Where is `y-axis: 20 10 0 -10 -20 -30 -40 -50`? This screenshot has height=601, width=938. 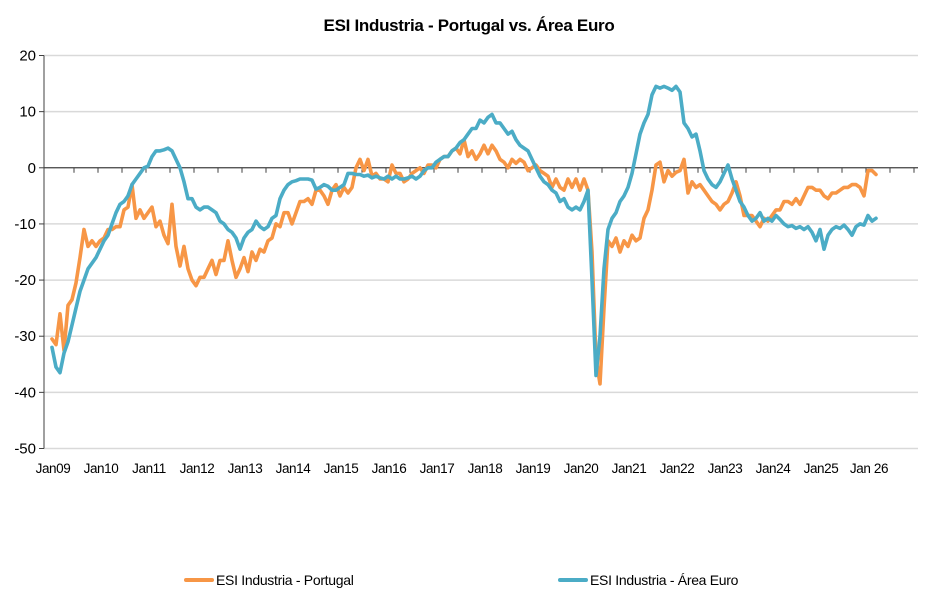 y-axis: 20 10 0 -10 -20 -30 -40 -50 is located at coordinates (29, 253).